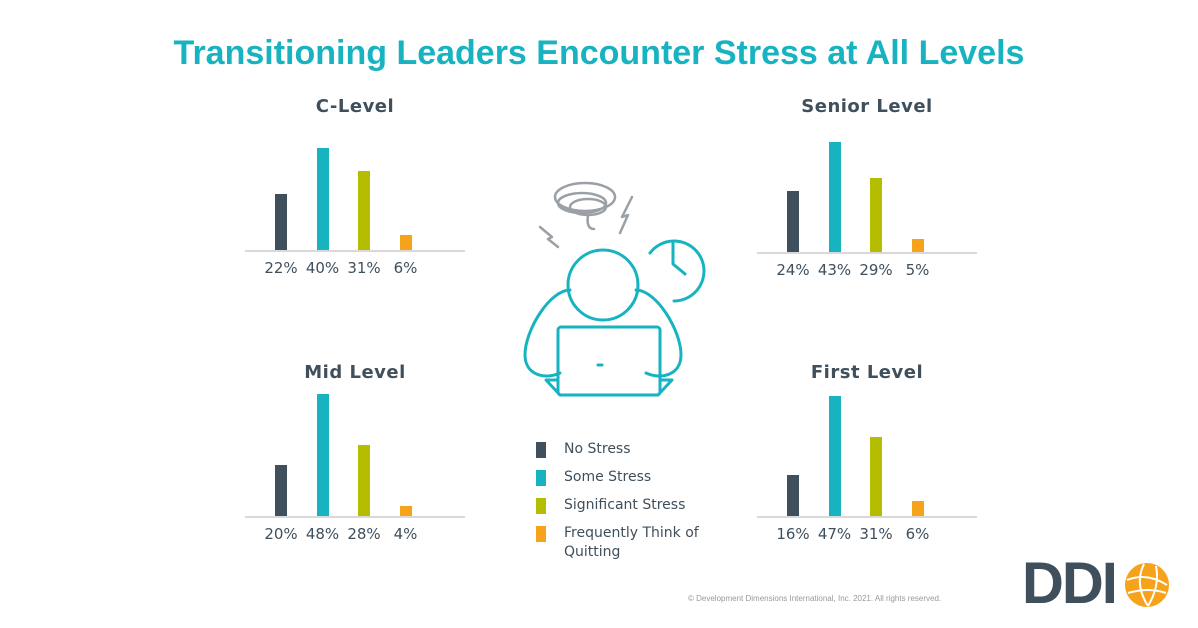 The width and height of the screenshot is (1198, 628). I want to click on scribble-icon, so click(585, 206).